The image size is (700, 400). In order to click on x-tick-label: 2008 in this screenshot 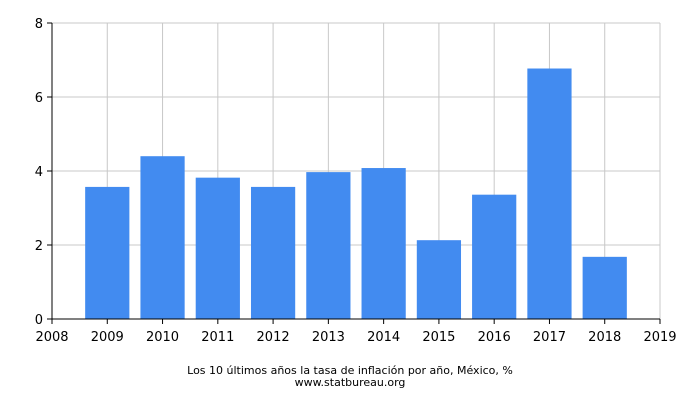, I will do `click(51, 337)`.